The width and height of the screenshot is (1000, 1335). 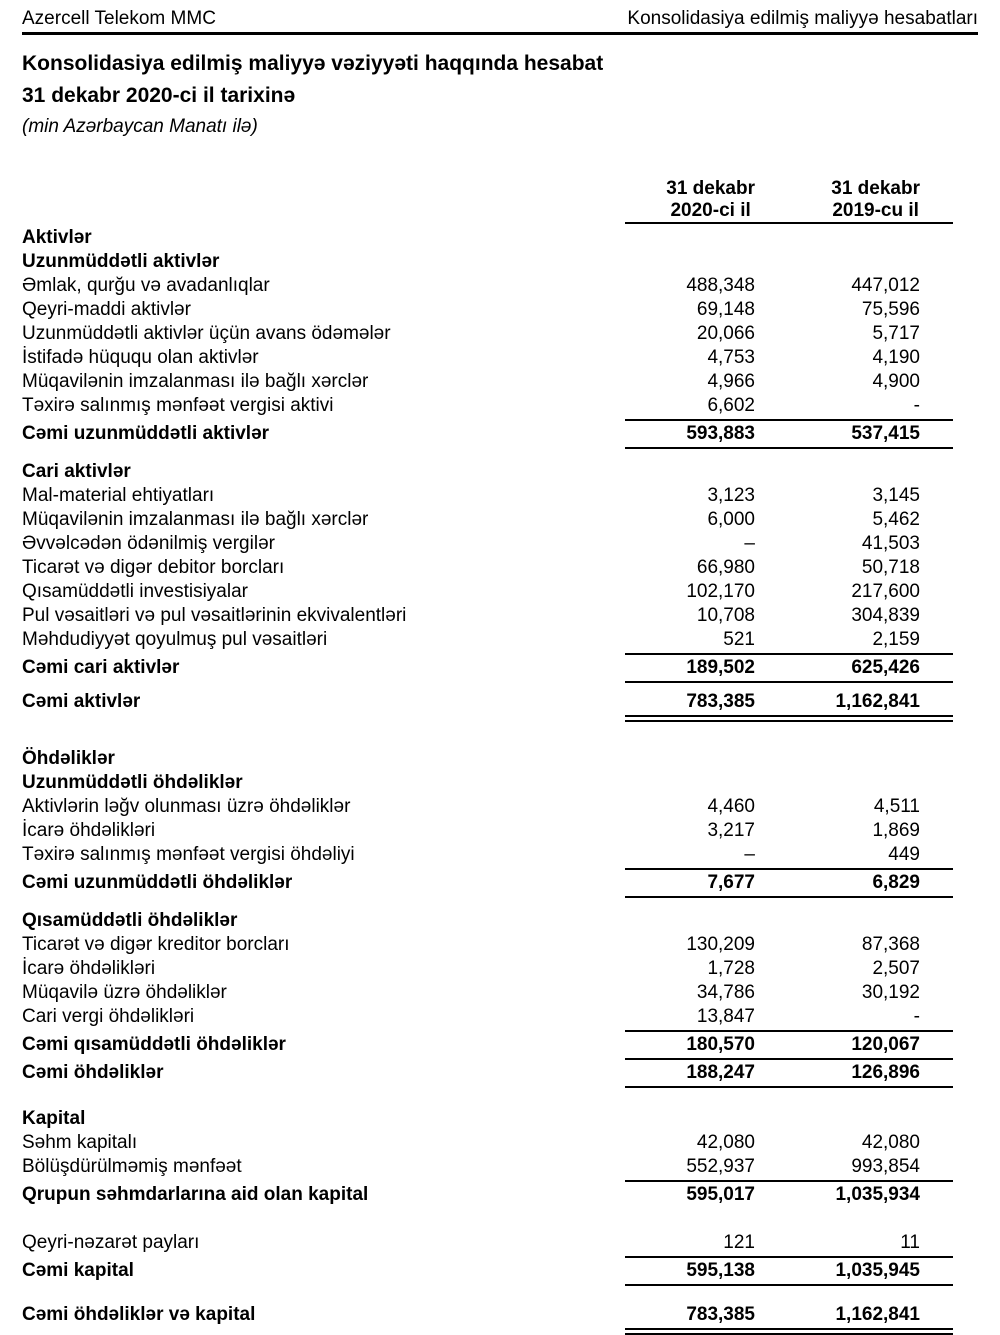 What do you see at coordinates (101, 667) in the screenshot?
I see `row-label: Cəmi cari aktivlər` at bounding box center [101, 667].